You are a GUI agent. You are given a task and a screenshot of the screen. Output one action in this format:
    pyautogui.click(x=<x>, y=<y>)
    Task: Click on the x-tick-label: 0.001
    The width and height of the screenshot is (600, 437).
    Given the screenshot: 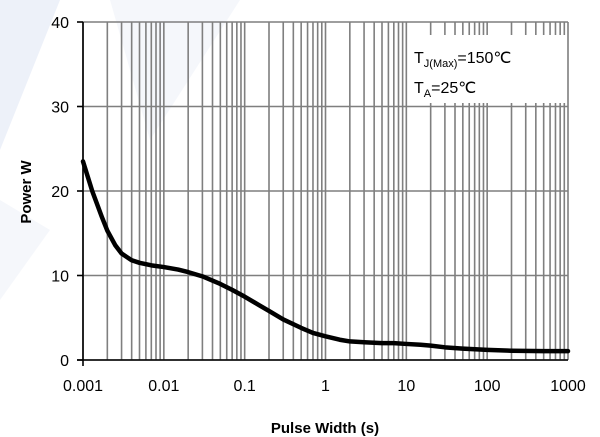 What is the action you would take?
    pyautogui.click(x=83, y=386)
    